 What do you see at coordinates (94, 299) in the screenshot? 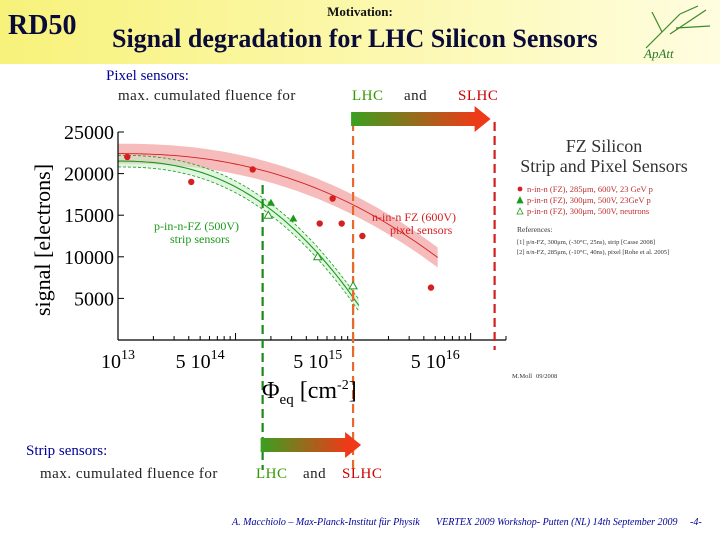
I see `y-tick-label: 5000` at bounding box center [94, 299].